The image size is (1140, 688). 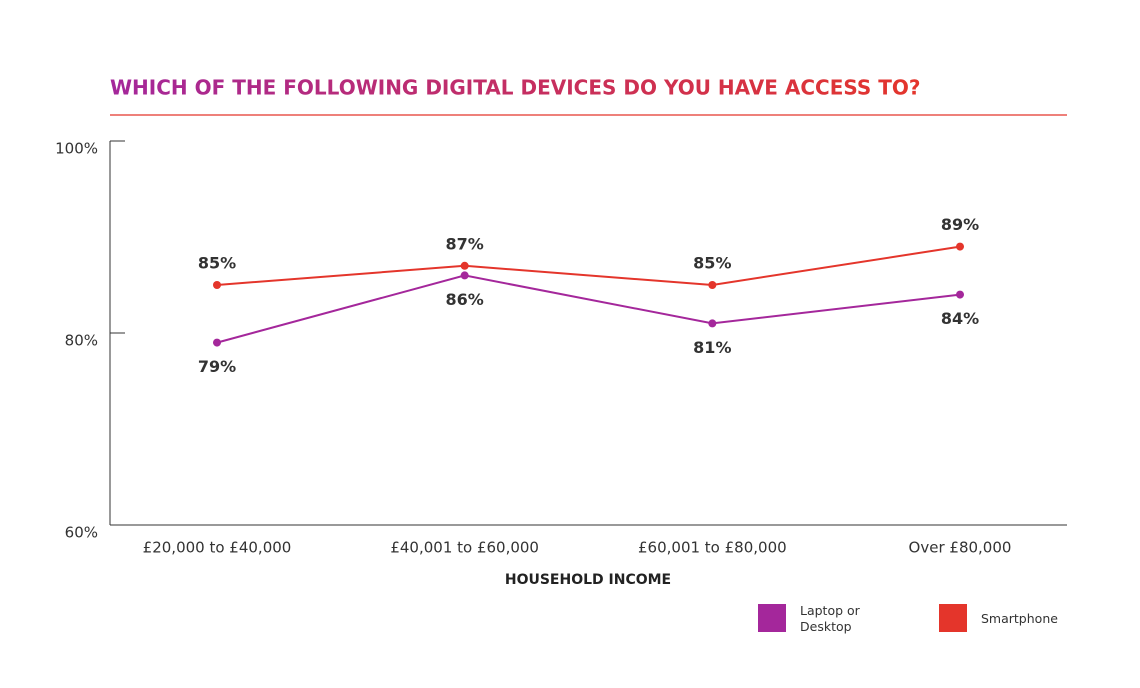 What do you see at coordinates (465, 299) in the screenshot?
I see `data-label: 86%` at bounding box center [465, 299].